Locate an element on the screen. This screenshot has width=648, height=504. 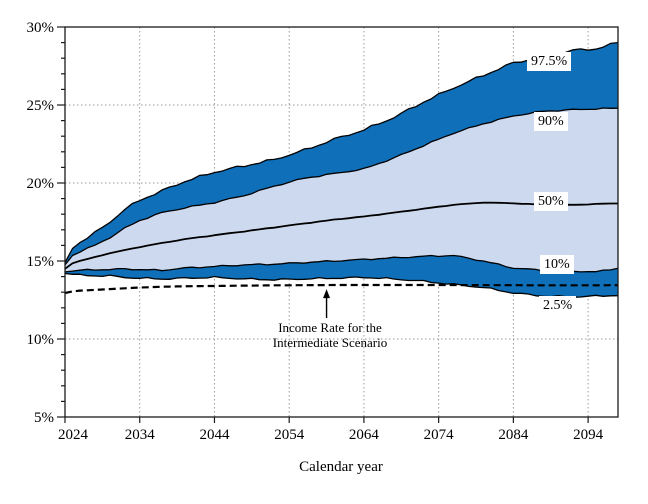
x-tick-label: 2074 is located at coordinates (439, 435).